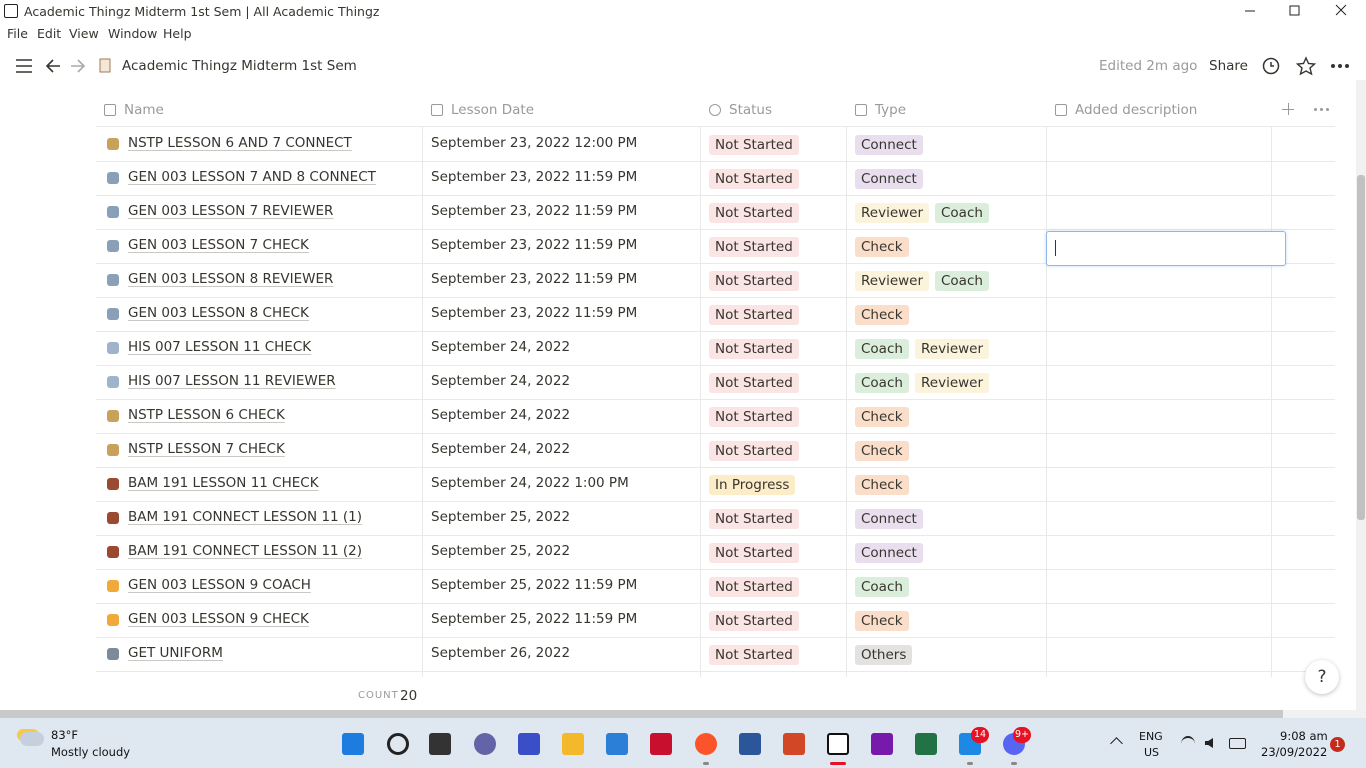 This screenshot has height=768, width=1366. Describe the element at coordinates (1152, 752) in the screenshot. I see `region: US` at that location.